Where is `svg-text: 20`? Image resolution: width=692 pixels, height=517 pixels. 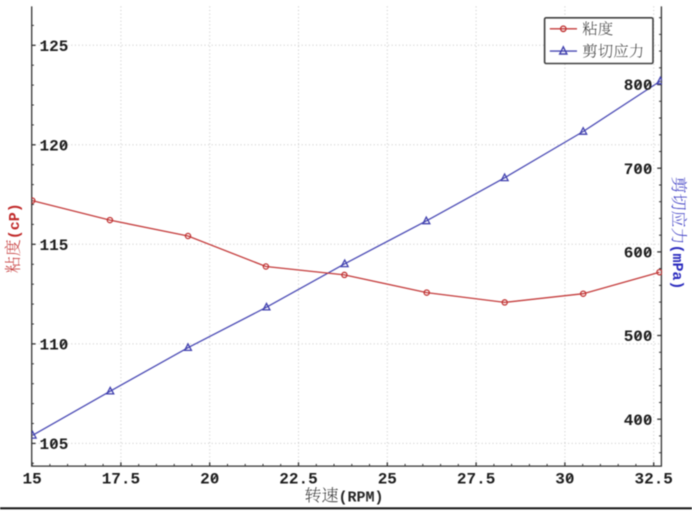 svg-text: 20 is located at coordinates (209, 479).